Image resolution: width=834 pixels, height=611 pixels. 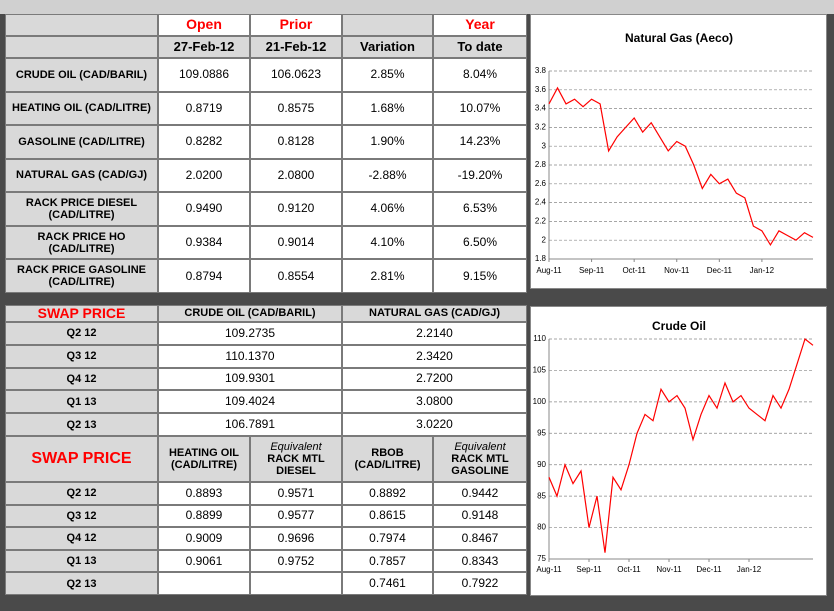 What do you see at coordinates (434, 424) in the screenshot?
I see `value-cell: 3.0220` at bounding box center [434, 424].